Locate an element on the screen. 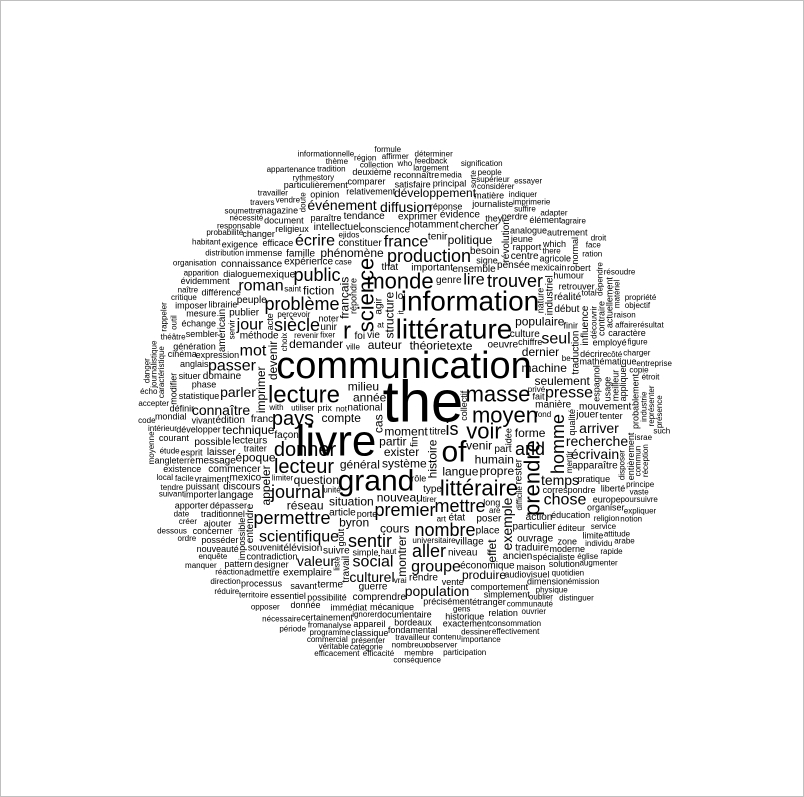 The image size is (804, 797). cloud-word-prix: prix is located at coordinates (324, 408).